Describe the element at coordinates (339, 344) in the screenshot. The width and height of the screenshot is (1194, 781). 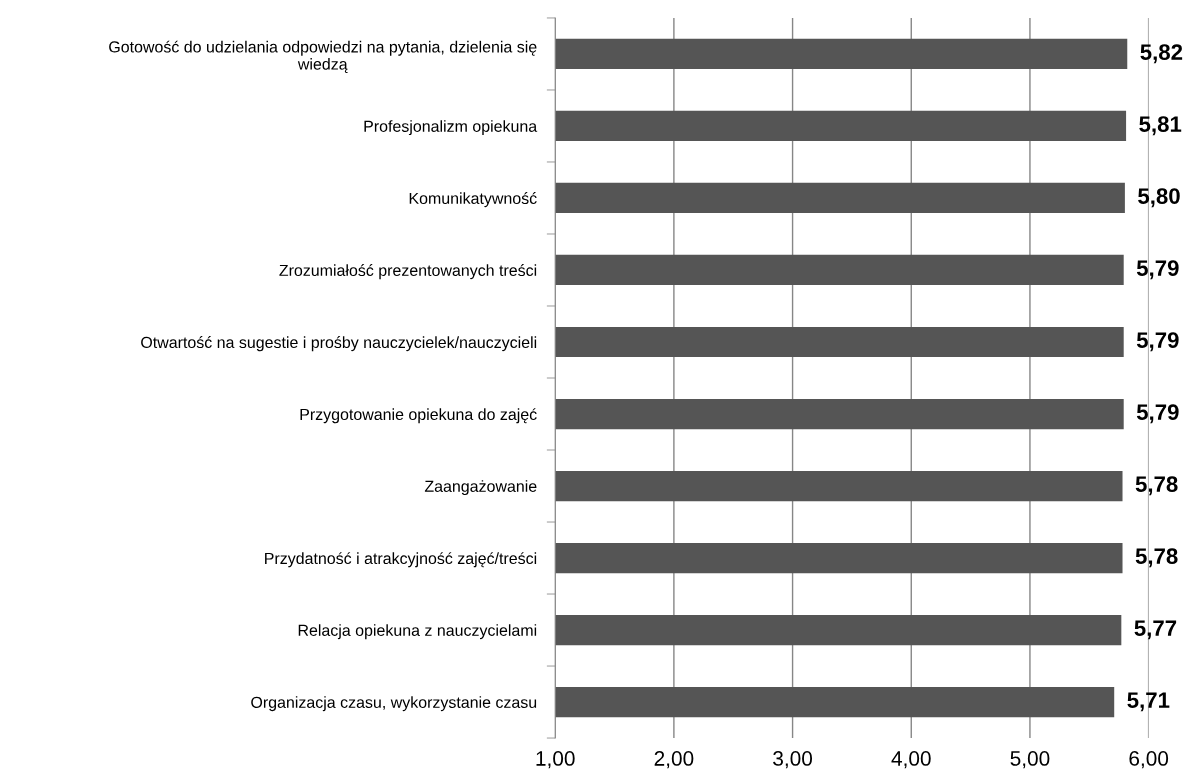
I see `y-tick-label: Otwartość na sugestie i prośby nauczycielek/nauczycieli` at that location.